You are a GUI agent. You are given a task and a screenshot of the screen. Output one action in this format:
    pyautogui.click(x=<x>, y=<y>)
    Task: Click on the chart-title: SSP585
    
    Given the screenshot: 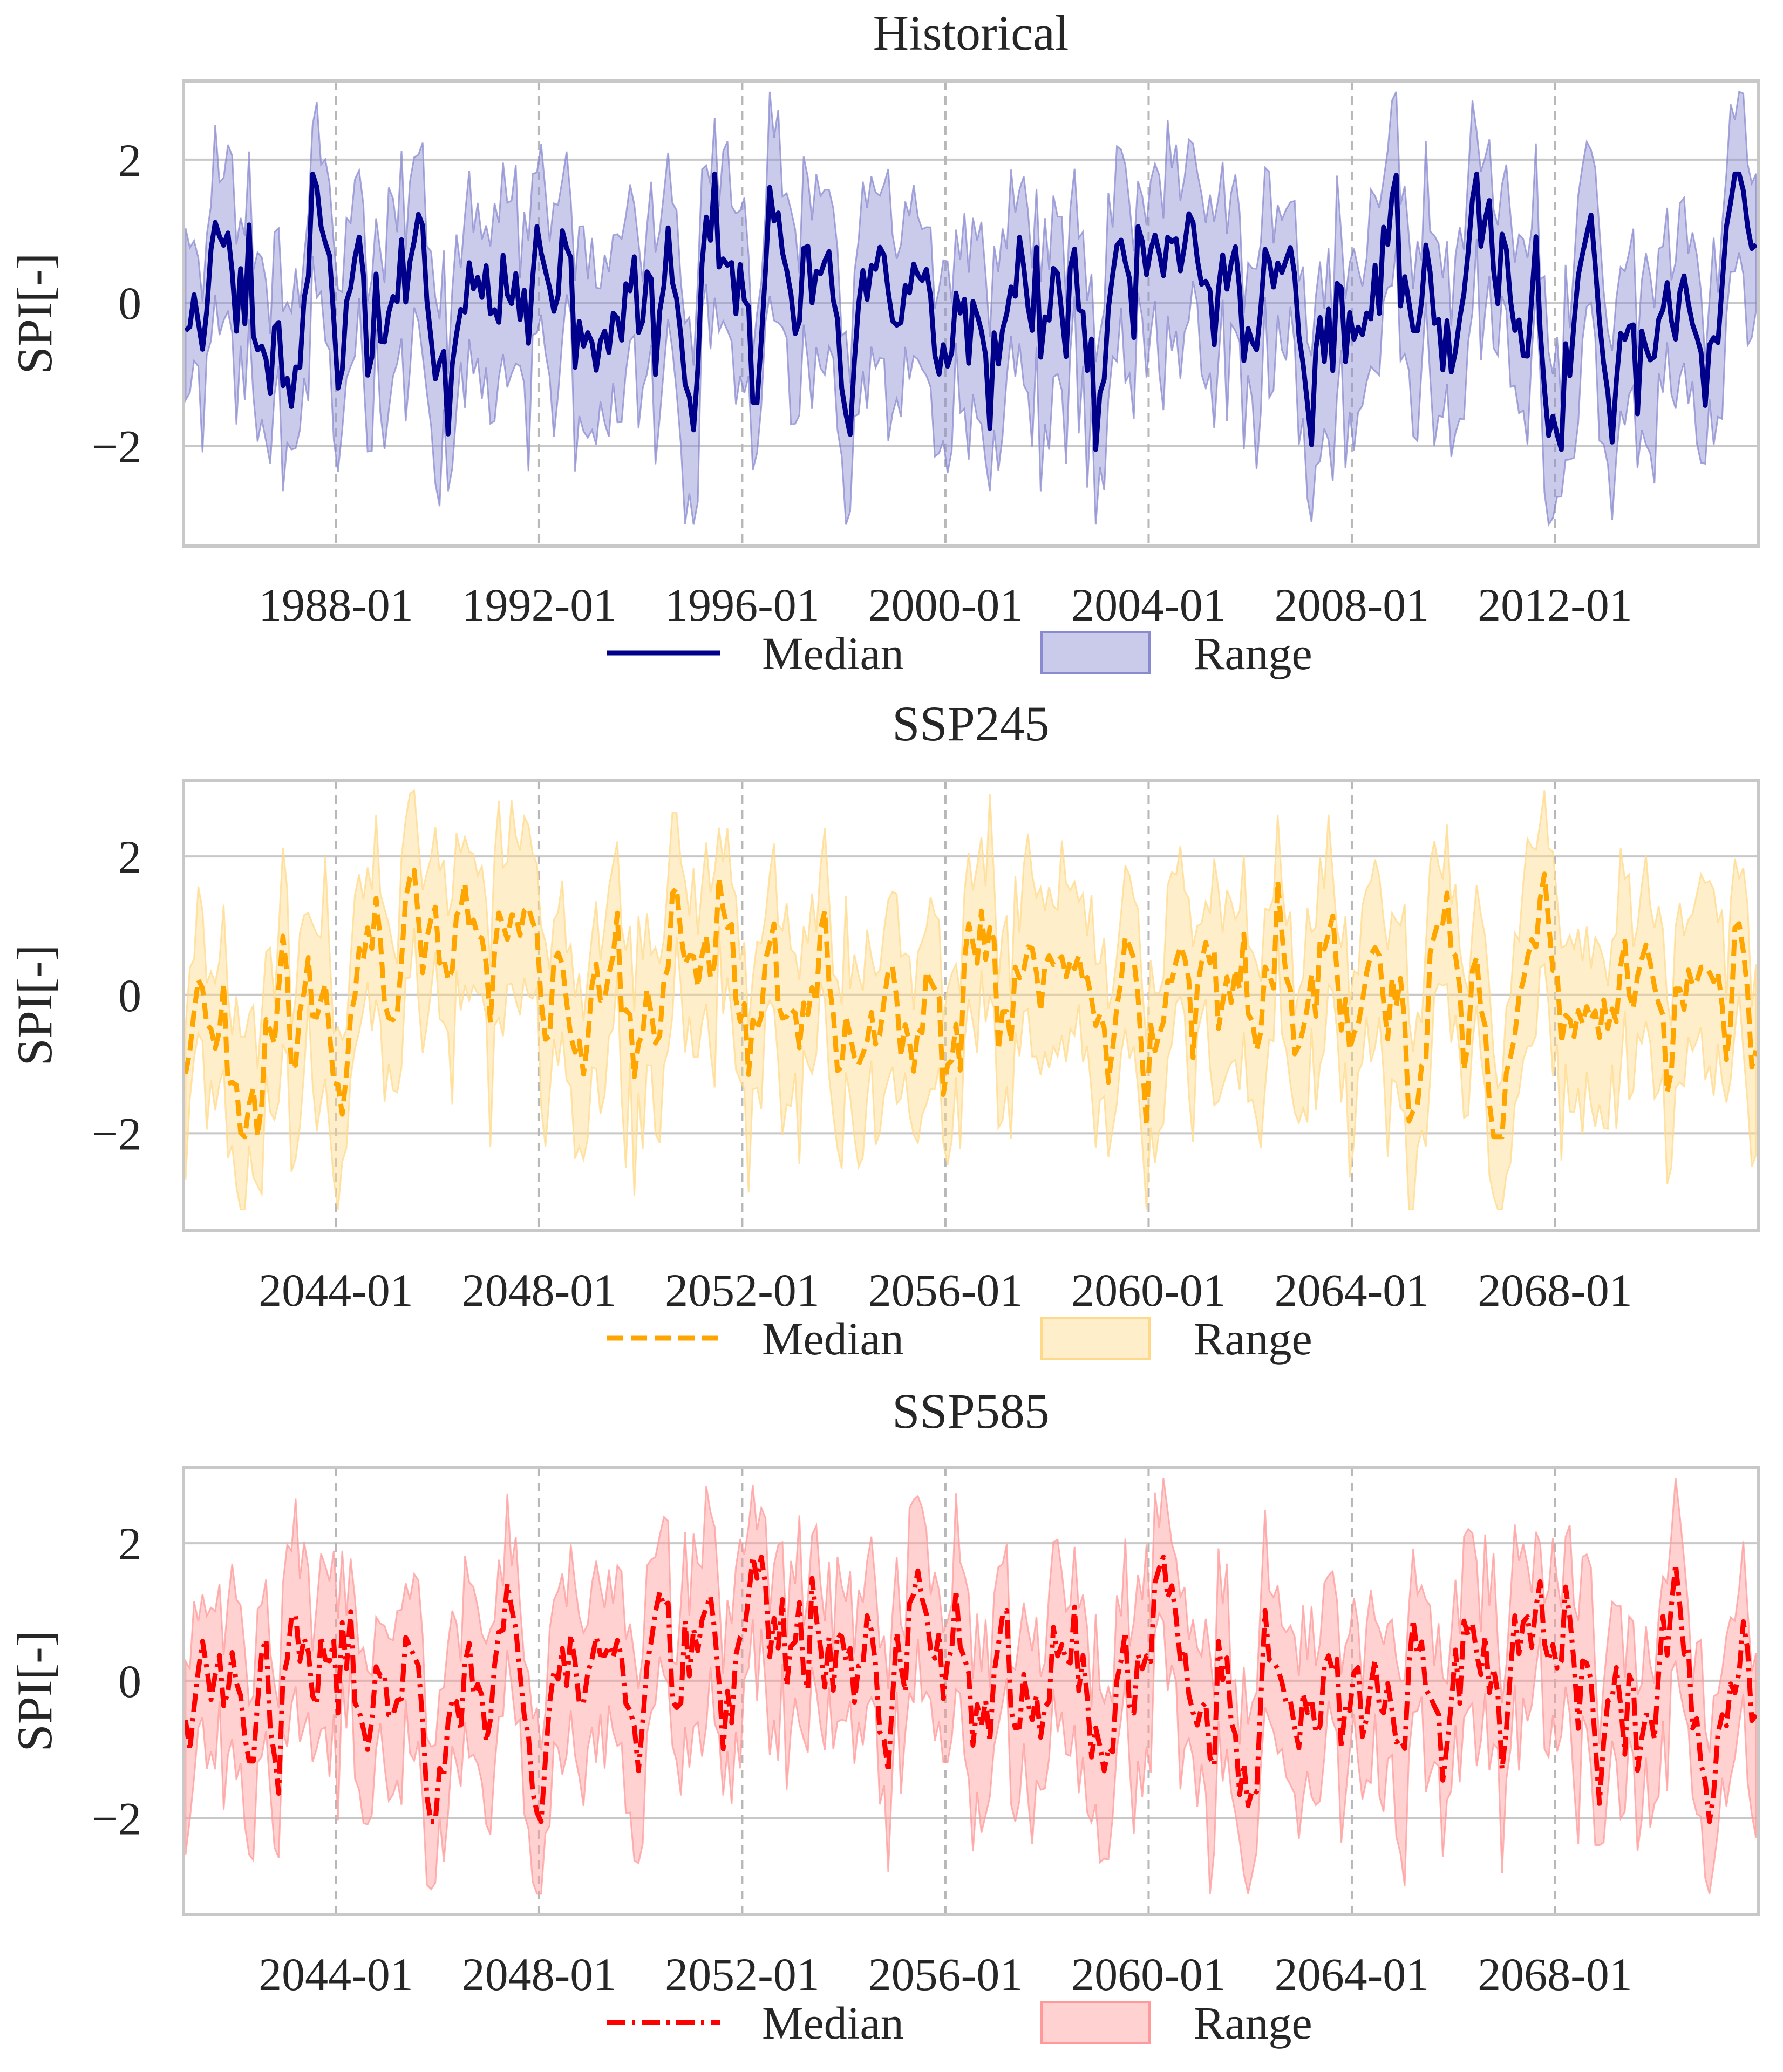 What is the action you would take?
    pyautogui.click(x=971, y=1411)
    